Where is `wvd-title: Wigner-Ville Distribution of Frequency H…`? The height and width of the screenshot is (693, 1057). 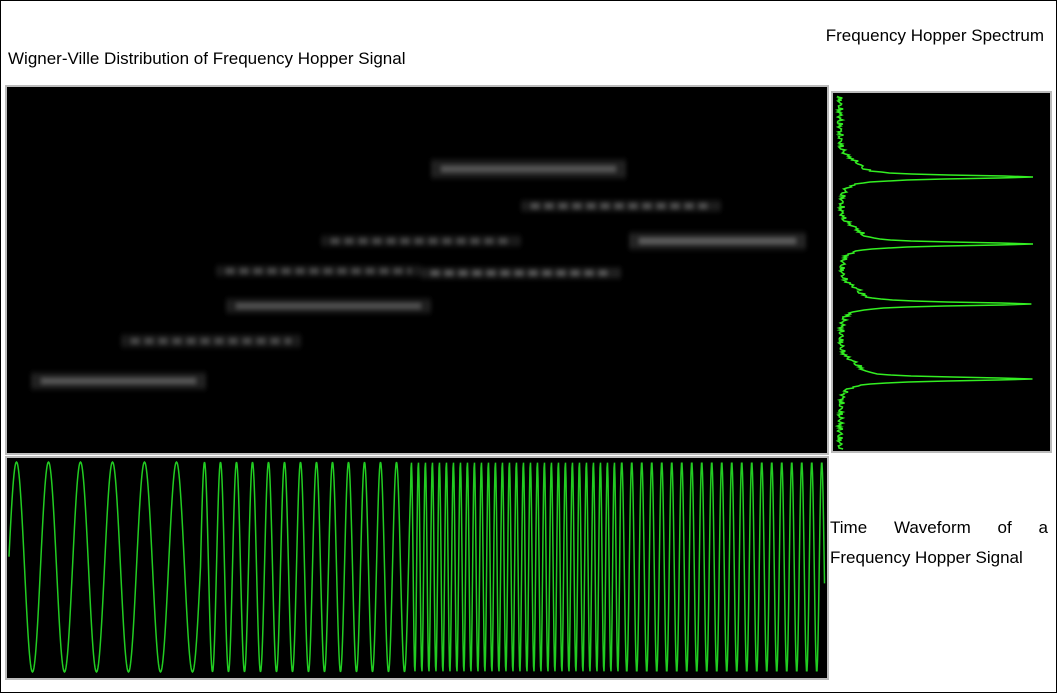 wvd-title: Wigner-Ville Distribution of Frequency H… is located at coordinates (207, 58).